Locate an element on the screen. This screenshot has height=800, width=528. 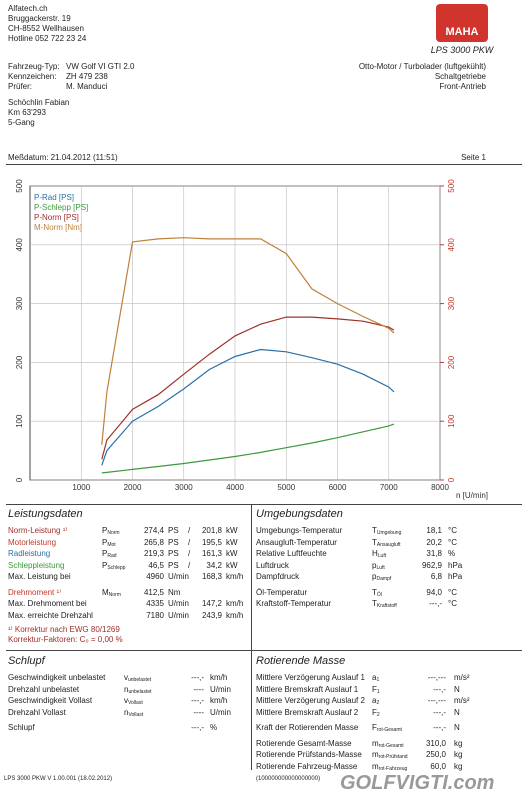
symbol-sub: Öl is located at coordinates (379, 594).